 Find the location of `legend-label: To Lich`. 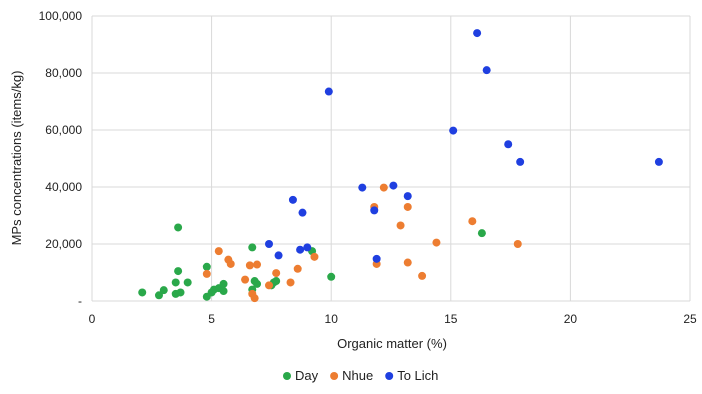

legend-label: To Lich is located at coordinates (417, 375).